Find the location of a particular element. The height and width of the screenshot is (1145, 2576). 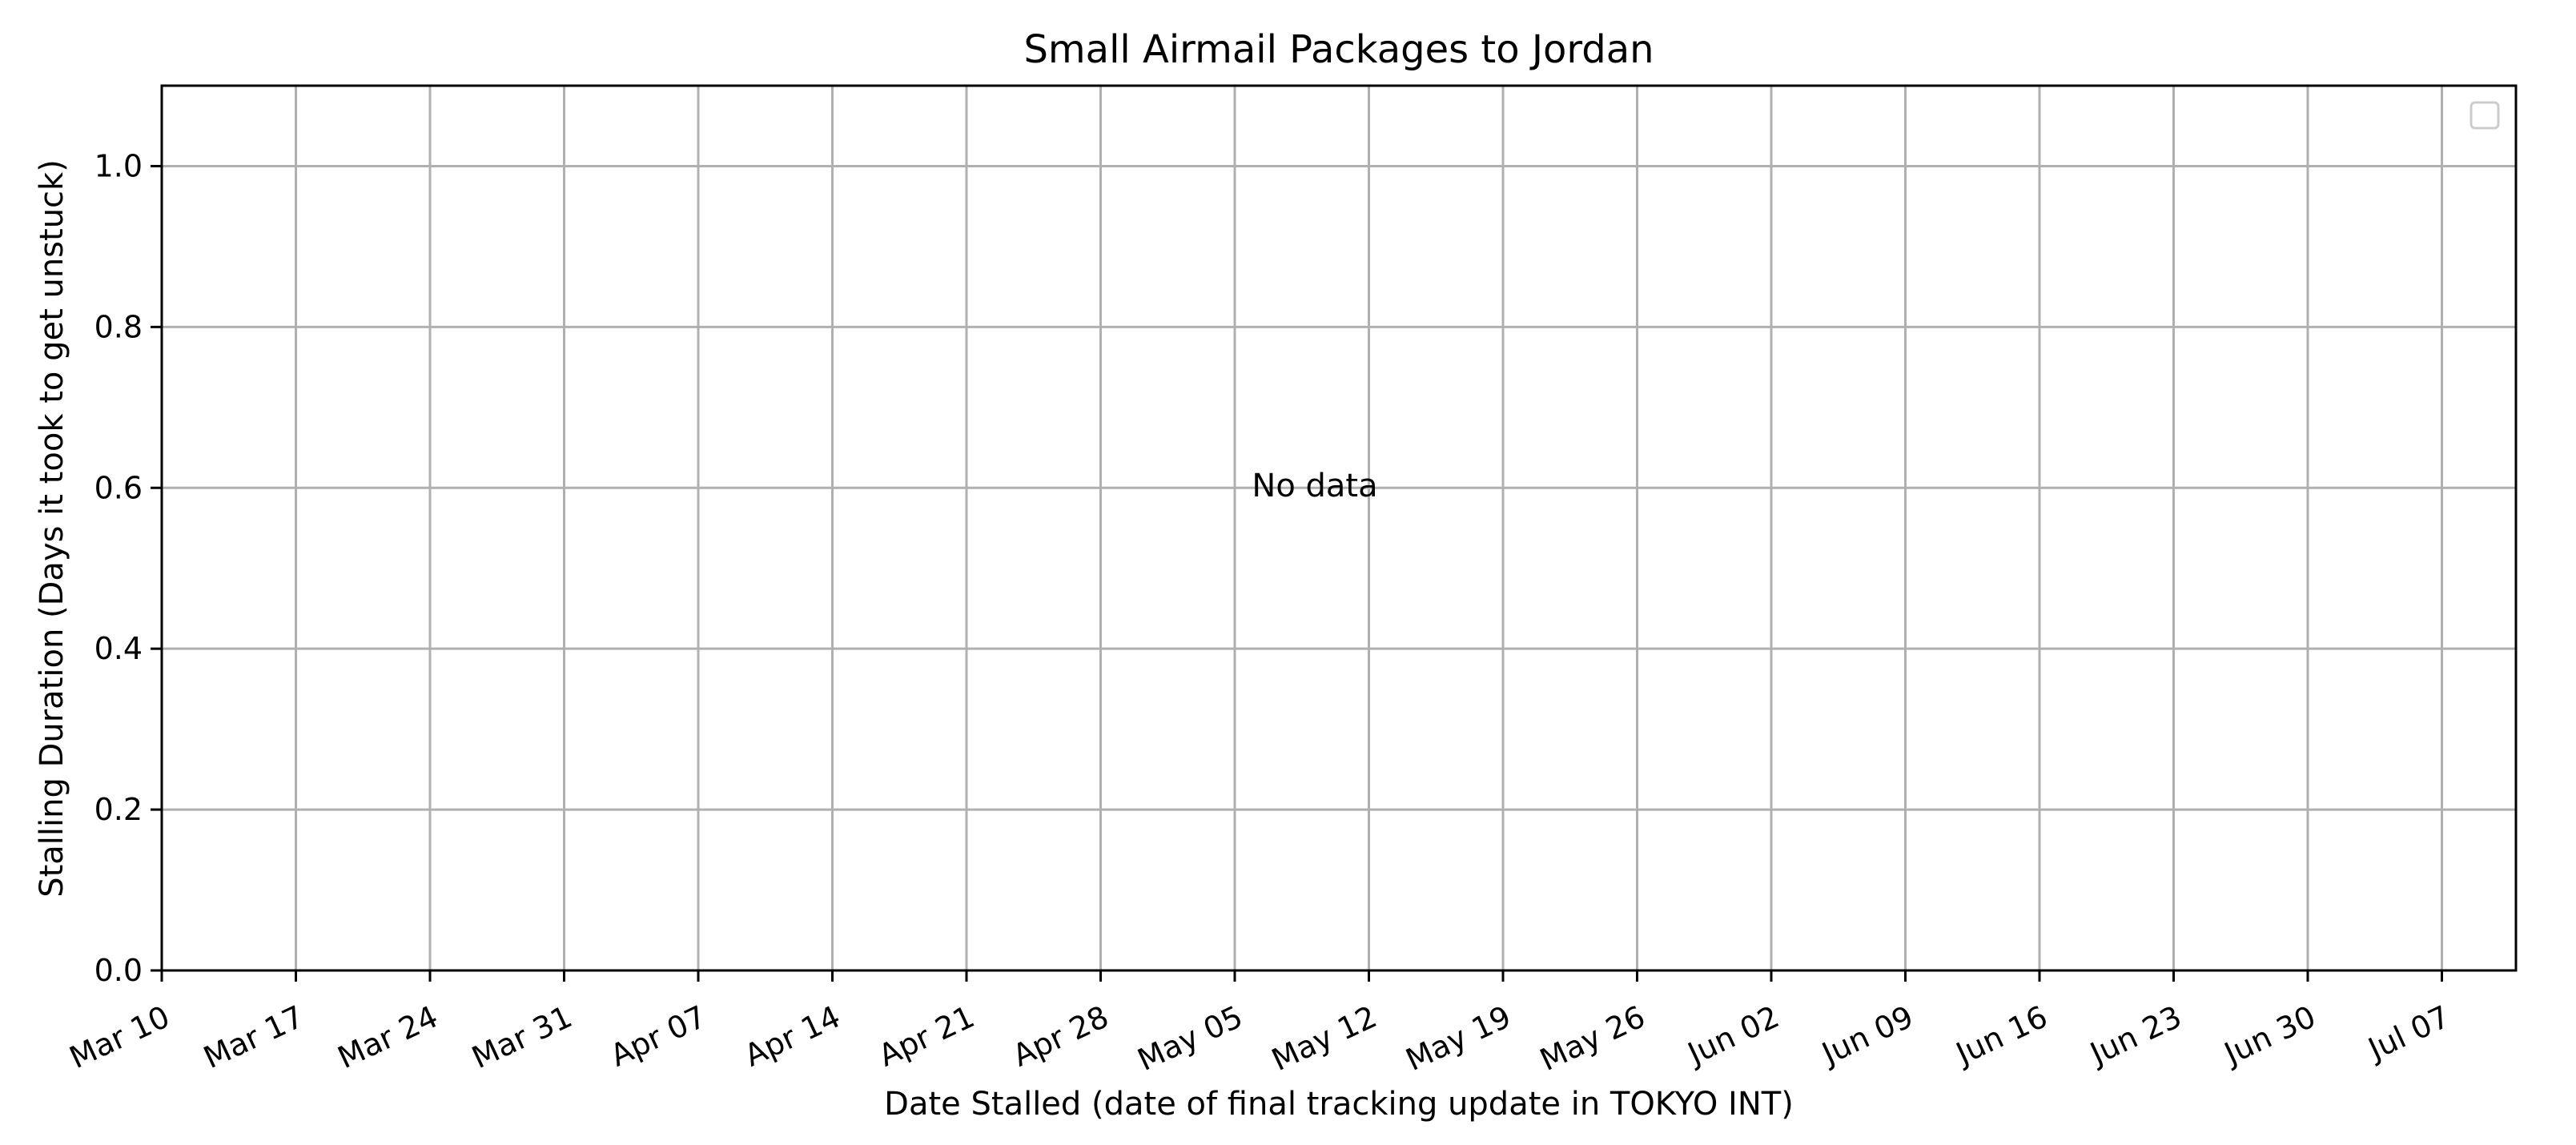

y-tick-label: 1.0 is located at coordinates (118, 165).